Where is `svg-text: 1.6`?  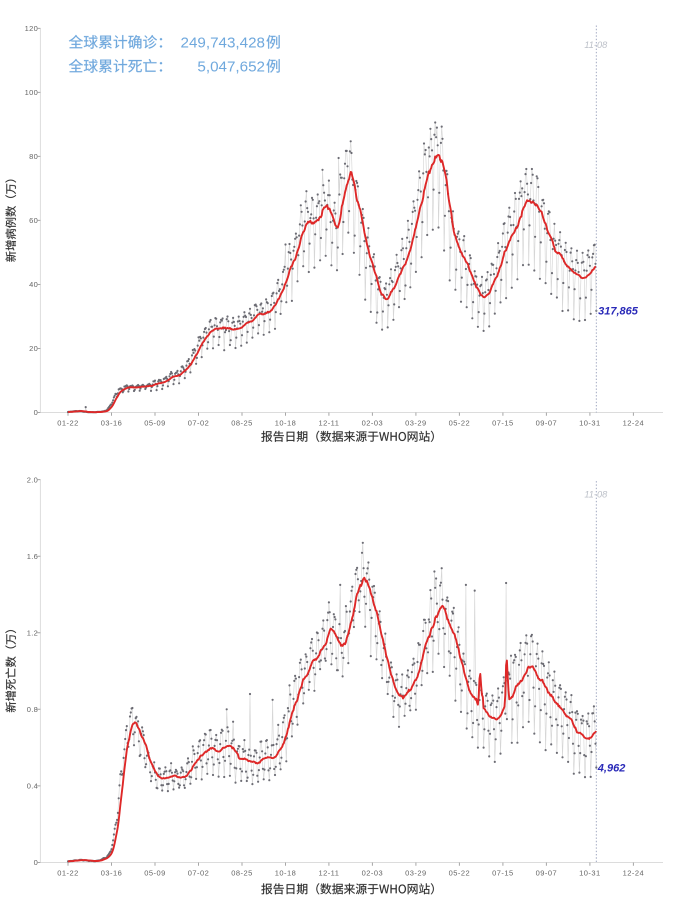
svg-text: 1.6 is located at coordinates (32, 556).